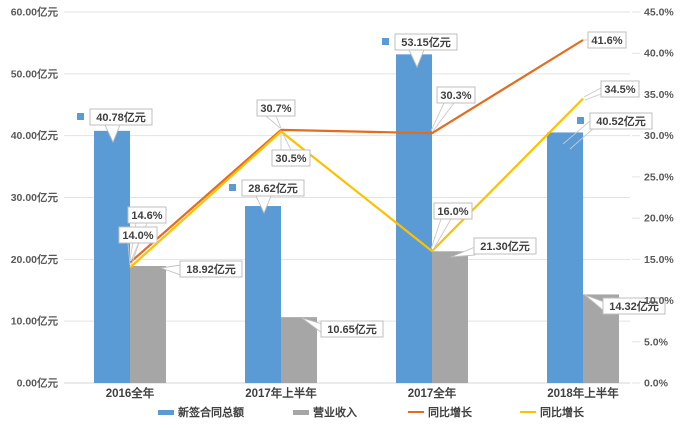 The image size is (700, 428). I want to click on y-axis-left-tick-label: 40.00亿元, so click(35, 135).